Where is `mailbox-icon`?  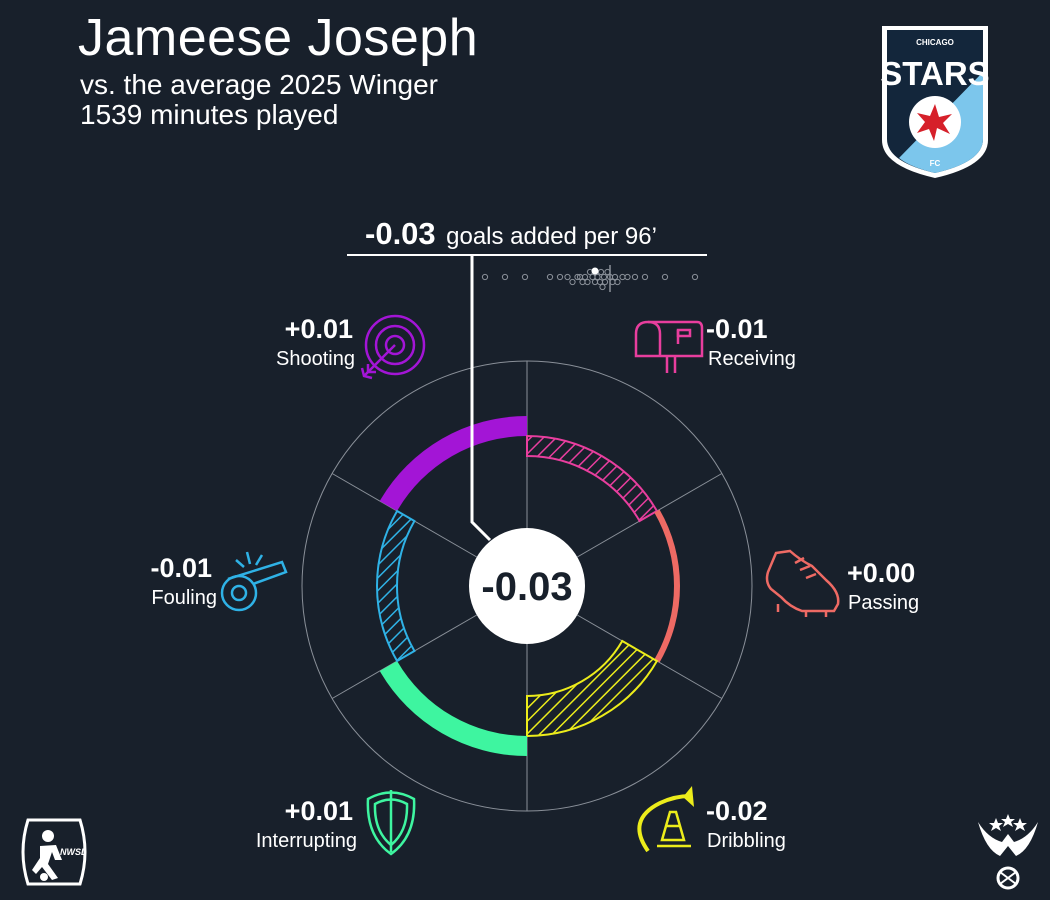
mailbox-icon is located at coordinates (669, 346).